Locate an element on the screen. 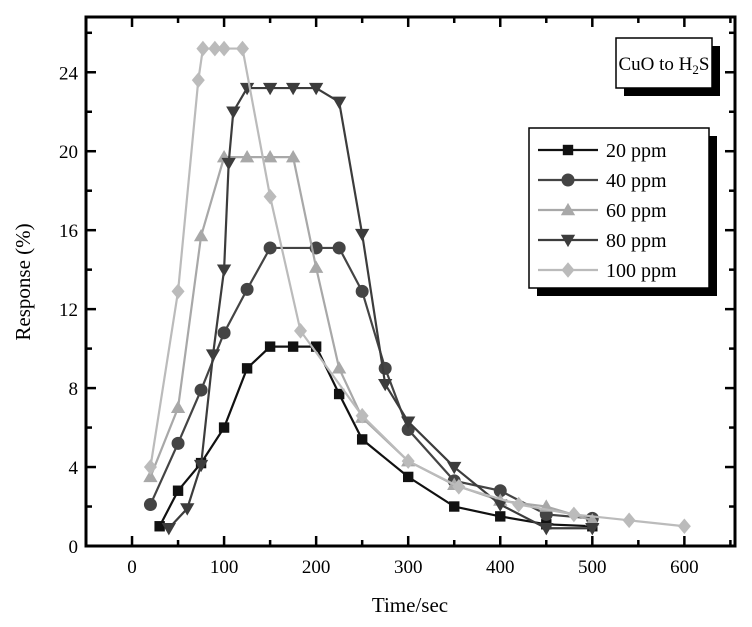 Image resolution: width=752 pixels, height=627 pixels. x-tick-label: 500 is located at coordinates (592, 567).